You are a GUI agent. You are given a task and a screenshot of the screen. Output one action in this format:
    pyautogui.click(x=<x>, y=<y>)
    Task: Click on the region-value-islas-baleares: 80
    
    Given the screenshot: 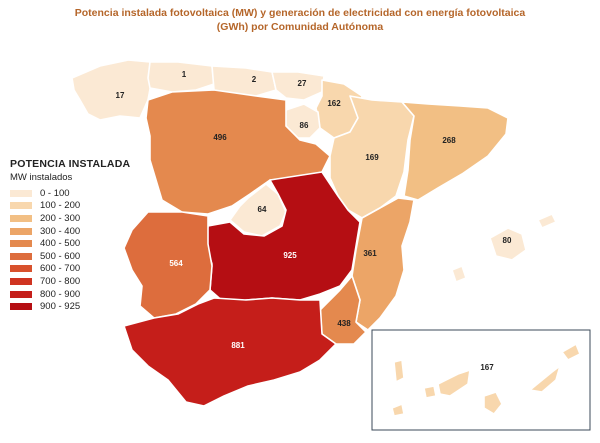 What is the action you would take?
    pyautogui.click(x=507, y=240)
    